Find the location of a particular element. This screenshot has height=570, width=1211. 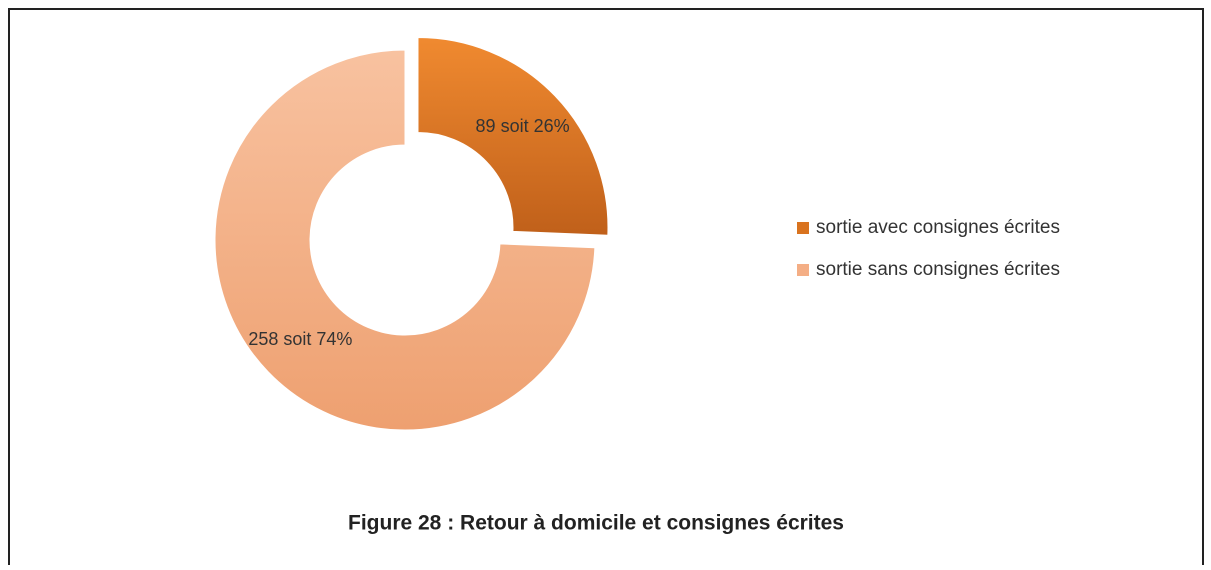

legend-label: sortie sans consignes écrites is located at coordinates (938, 269).